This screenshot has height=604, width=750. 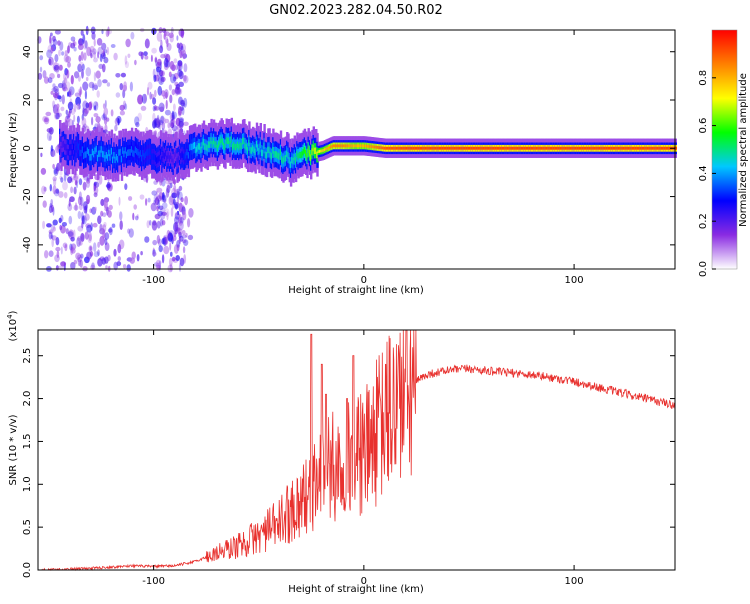 What do you see at coordinates (13, 330) in the screenshot?
I see `snr-multiplier-base: (x10` at bounding box center [13, 330].